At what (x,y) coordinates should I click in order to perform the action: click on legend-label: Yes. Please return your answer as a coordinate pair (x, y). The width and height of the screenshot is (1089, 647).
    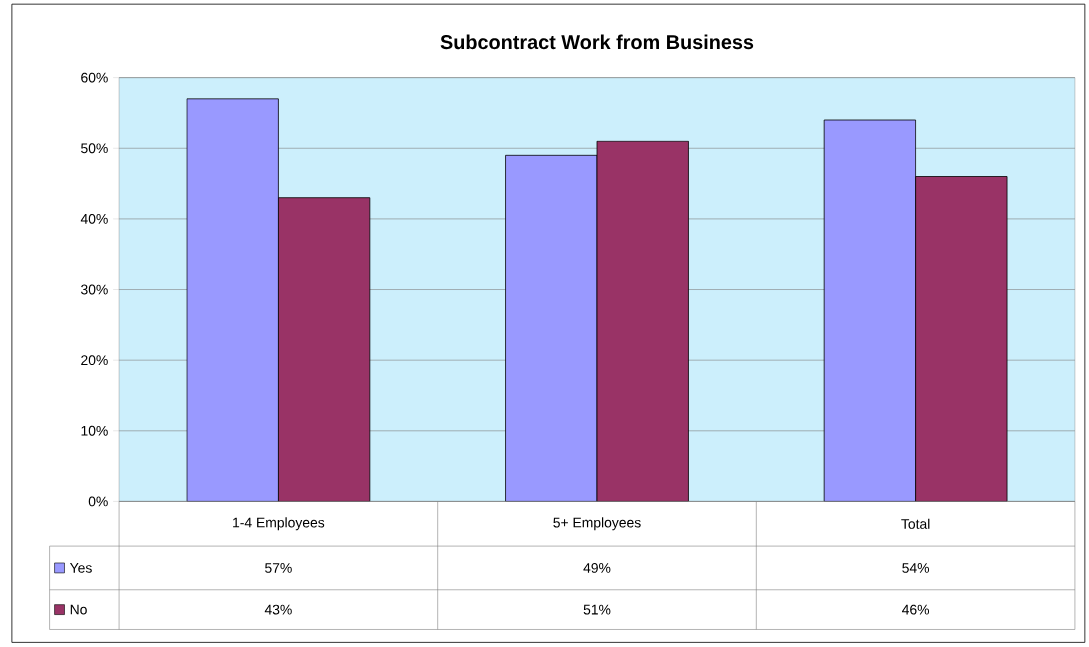
    Looking at the image, I should click on (80, 568).